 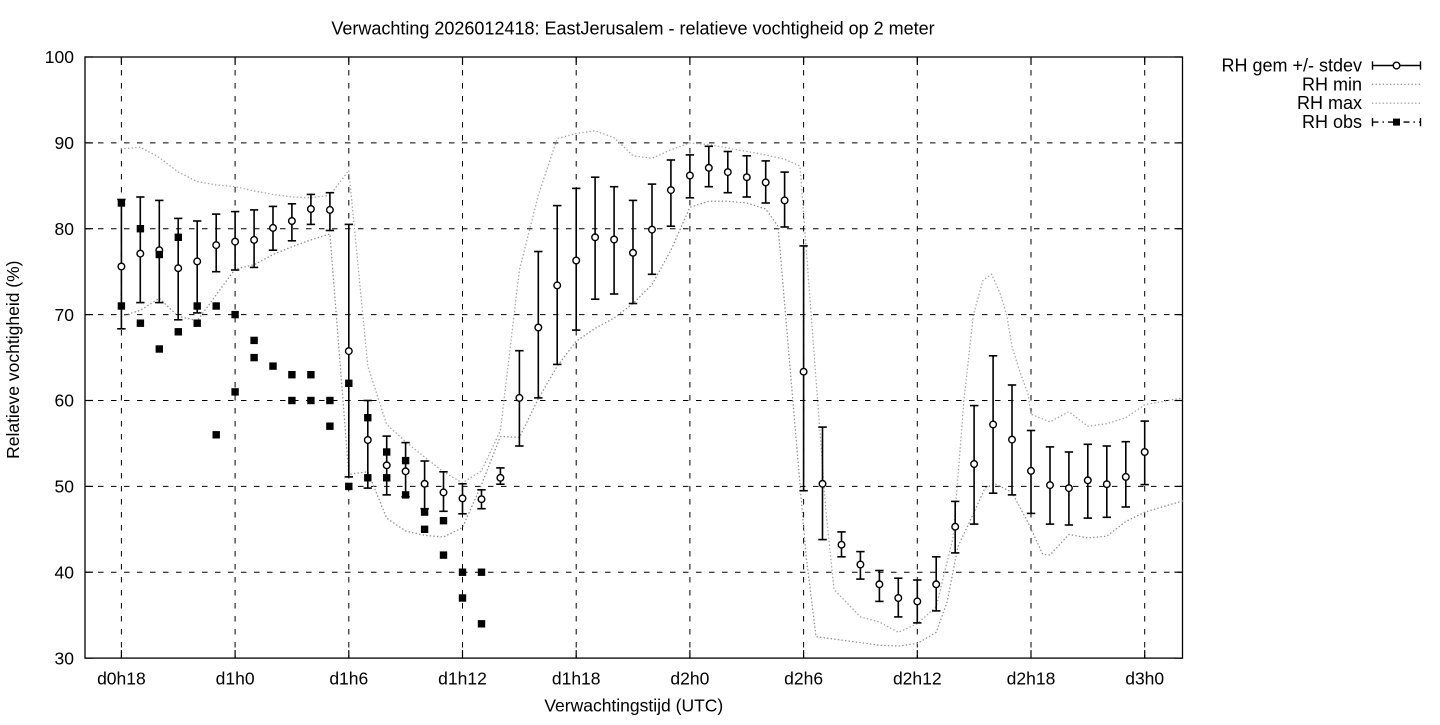 What do you see at coordinates (1332, 122) in the screenshot?
I see `svg-text: RH obs` at bounding box center [1332, 122].